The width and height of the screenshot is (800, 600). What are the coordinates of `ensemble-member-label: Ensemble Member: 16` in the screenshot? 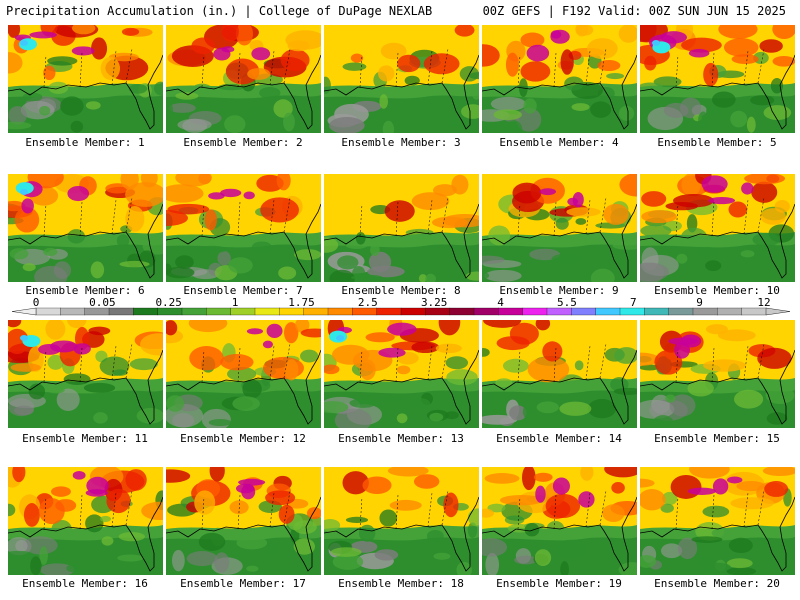 It's located at (85, 583).